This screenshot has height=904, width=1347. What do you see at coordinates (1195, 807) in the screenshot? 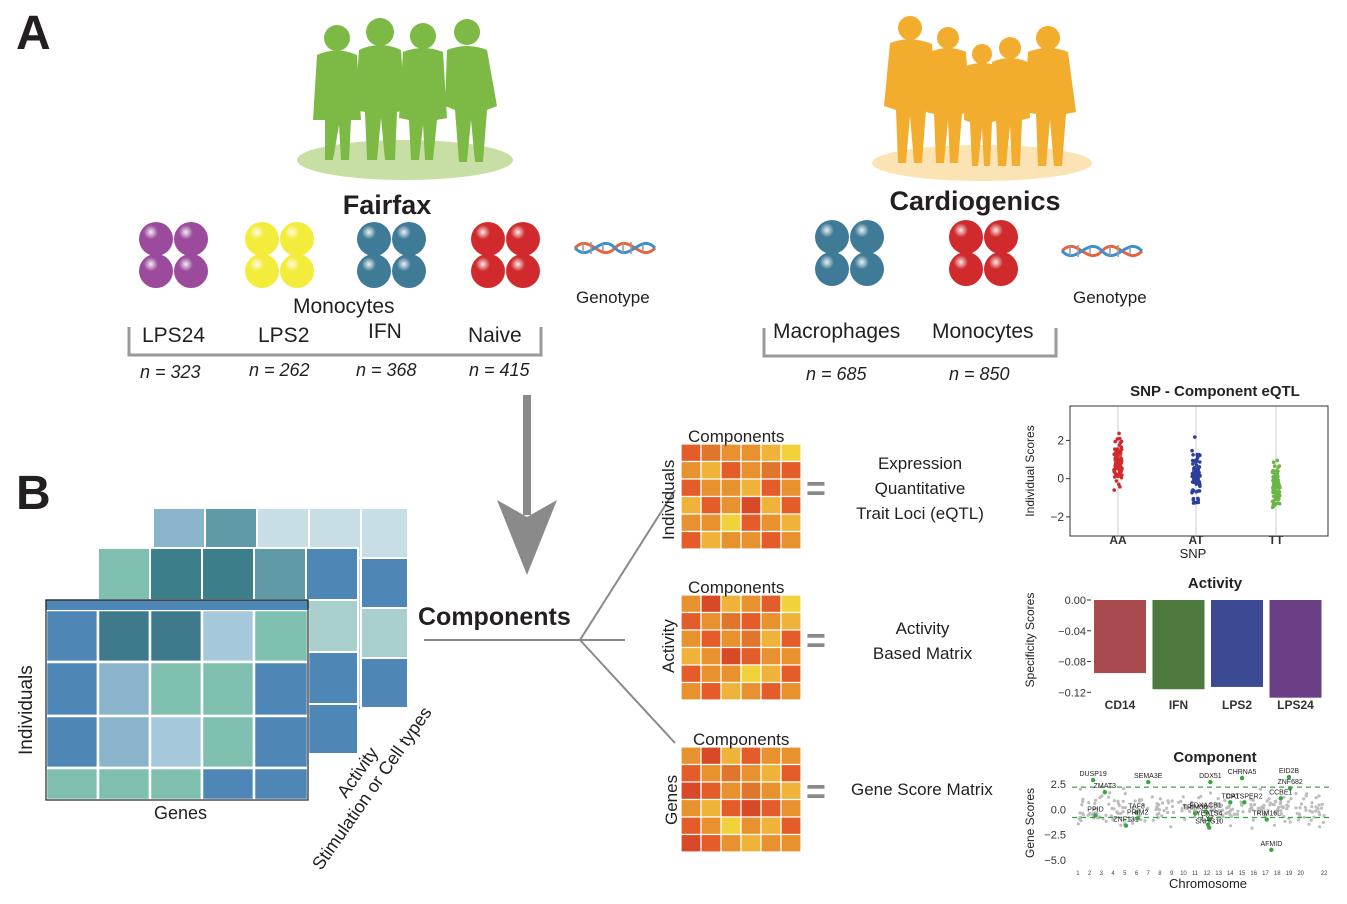
I see `chart3-gene-label: TRIM34` at bounding box center [1195, 807].